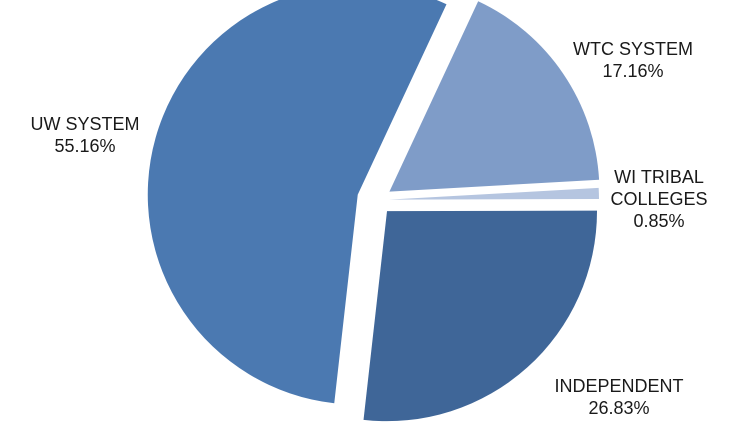 This screenshot has width=737, height=428. Describe the element at coordinates (618, 408) in the screenshot. I see `slice-value-text: 26.83%` at that location.